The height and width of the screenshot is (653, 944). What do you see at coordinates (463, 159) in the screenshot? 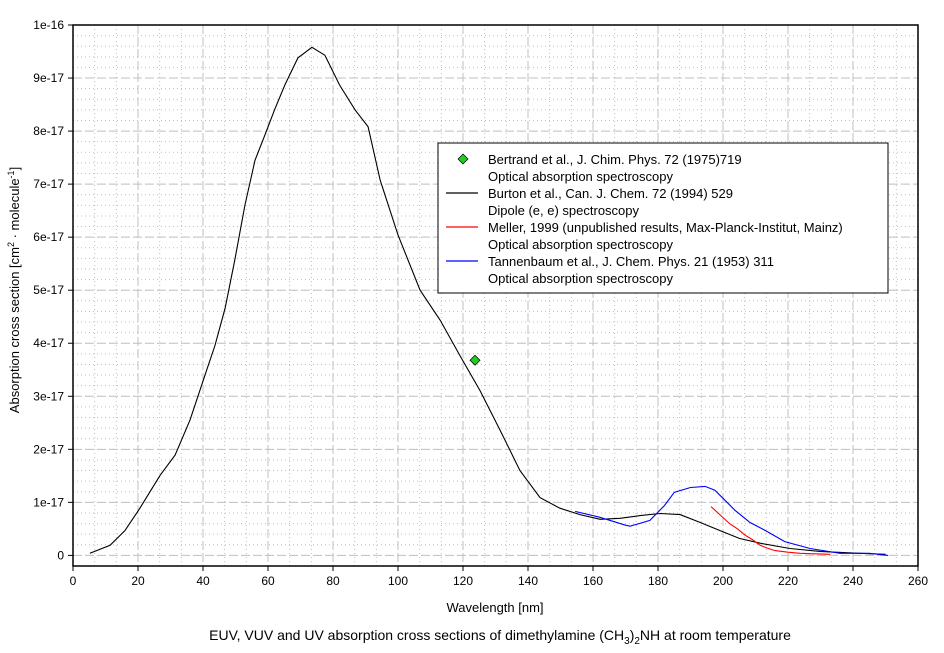
I see `legend-marker-diamond` at bounding box center [463, 159].